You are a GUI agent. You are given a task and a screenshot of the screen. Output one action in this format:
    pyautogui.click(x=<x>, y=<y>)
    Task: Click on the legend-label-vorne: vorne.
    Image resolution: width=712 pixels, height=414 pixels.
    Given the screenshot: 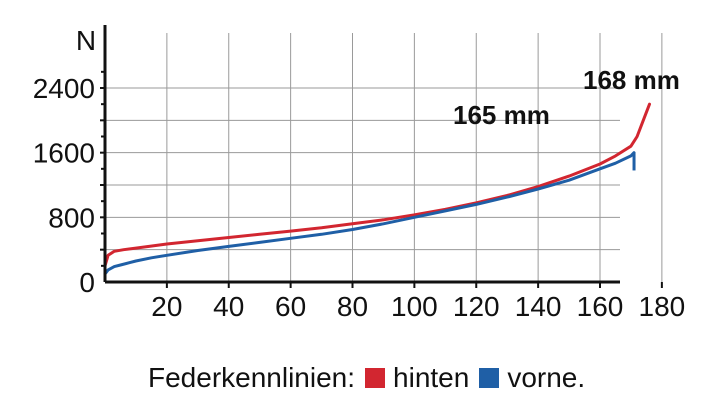 What is the action you would take?
    pyautogui.click(x=546, y=377)
    